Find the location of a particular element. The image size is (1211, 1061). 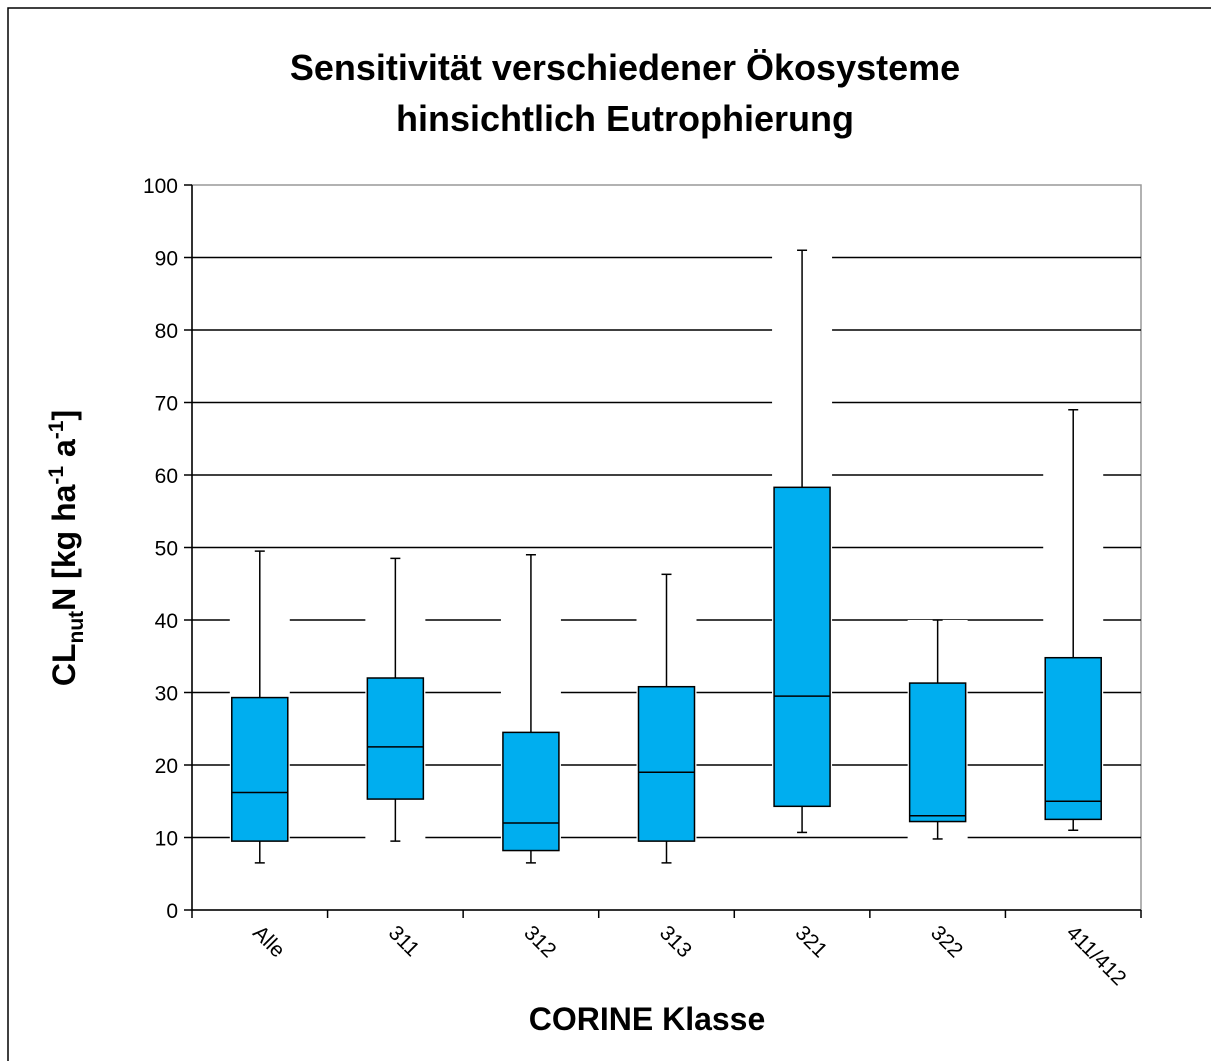

y-tick-label: 100 is located at coordinates (160, 186).